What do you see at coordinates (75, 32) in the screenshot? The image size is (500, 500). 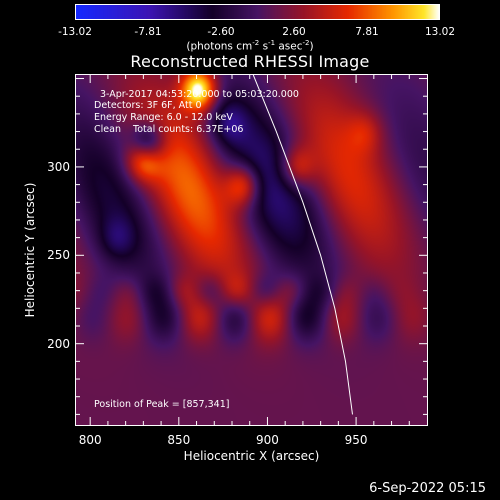 I see `colorbar-tick: -13.02` at bounding box center [75, 32].